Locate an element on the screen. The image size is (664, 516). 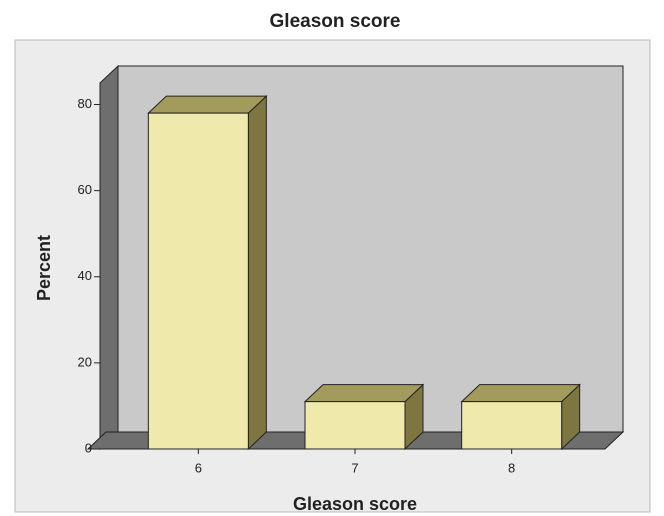
x-axis-label: Gleason score is located at coordinates (355, 504).